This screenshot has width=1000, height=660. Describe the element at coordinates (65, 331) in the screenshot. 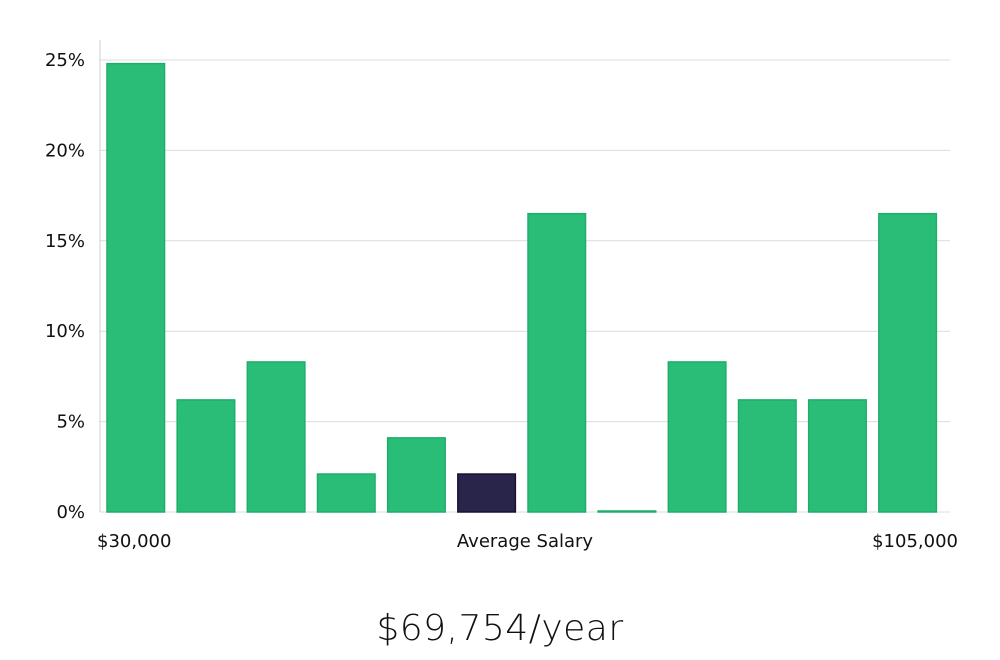

I see `y-tick-label: 10%` at that location.